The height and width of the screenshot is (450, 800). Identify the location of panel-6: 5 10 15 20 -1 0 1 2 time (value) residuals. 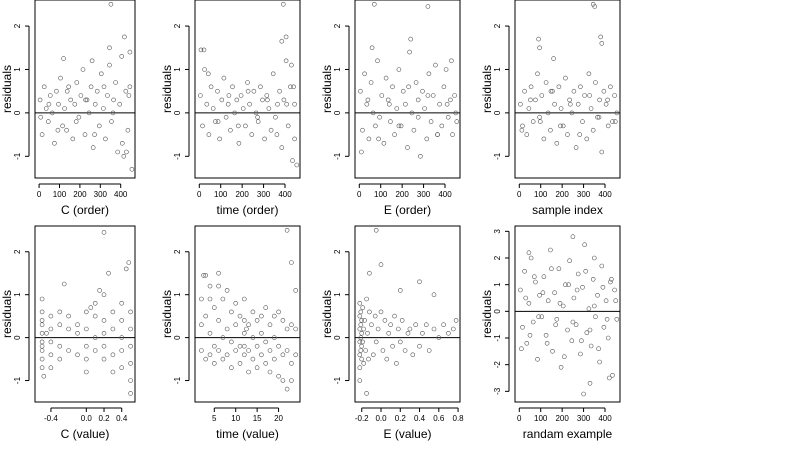
(230, 333).